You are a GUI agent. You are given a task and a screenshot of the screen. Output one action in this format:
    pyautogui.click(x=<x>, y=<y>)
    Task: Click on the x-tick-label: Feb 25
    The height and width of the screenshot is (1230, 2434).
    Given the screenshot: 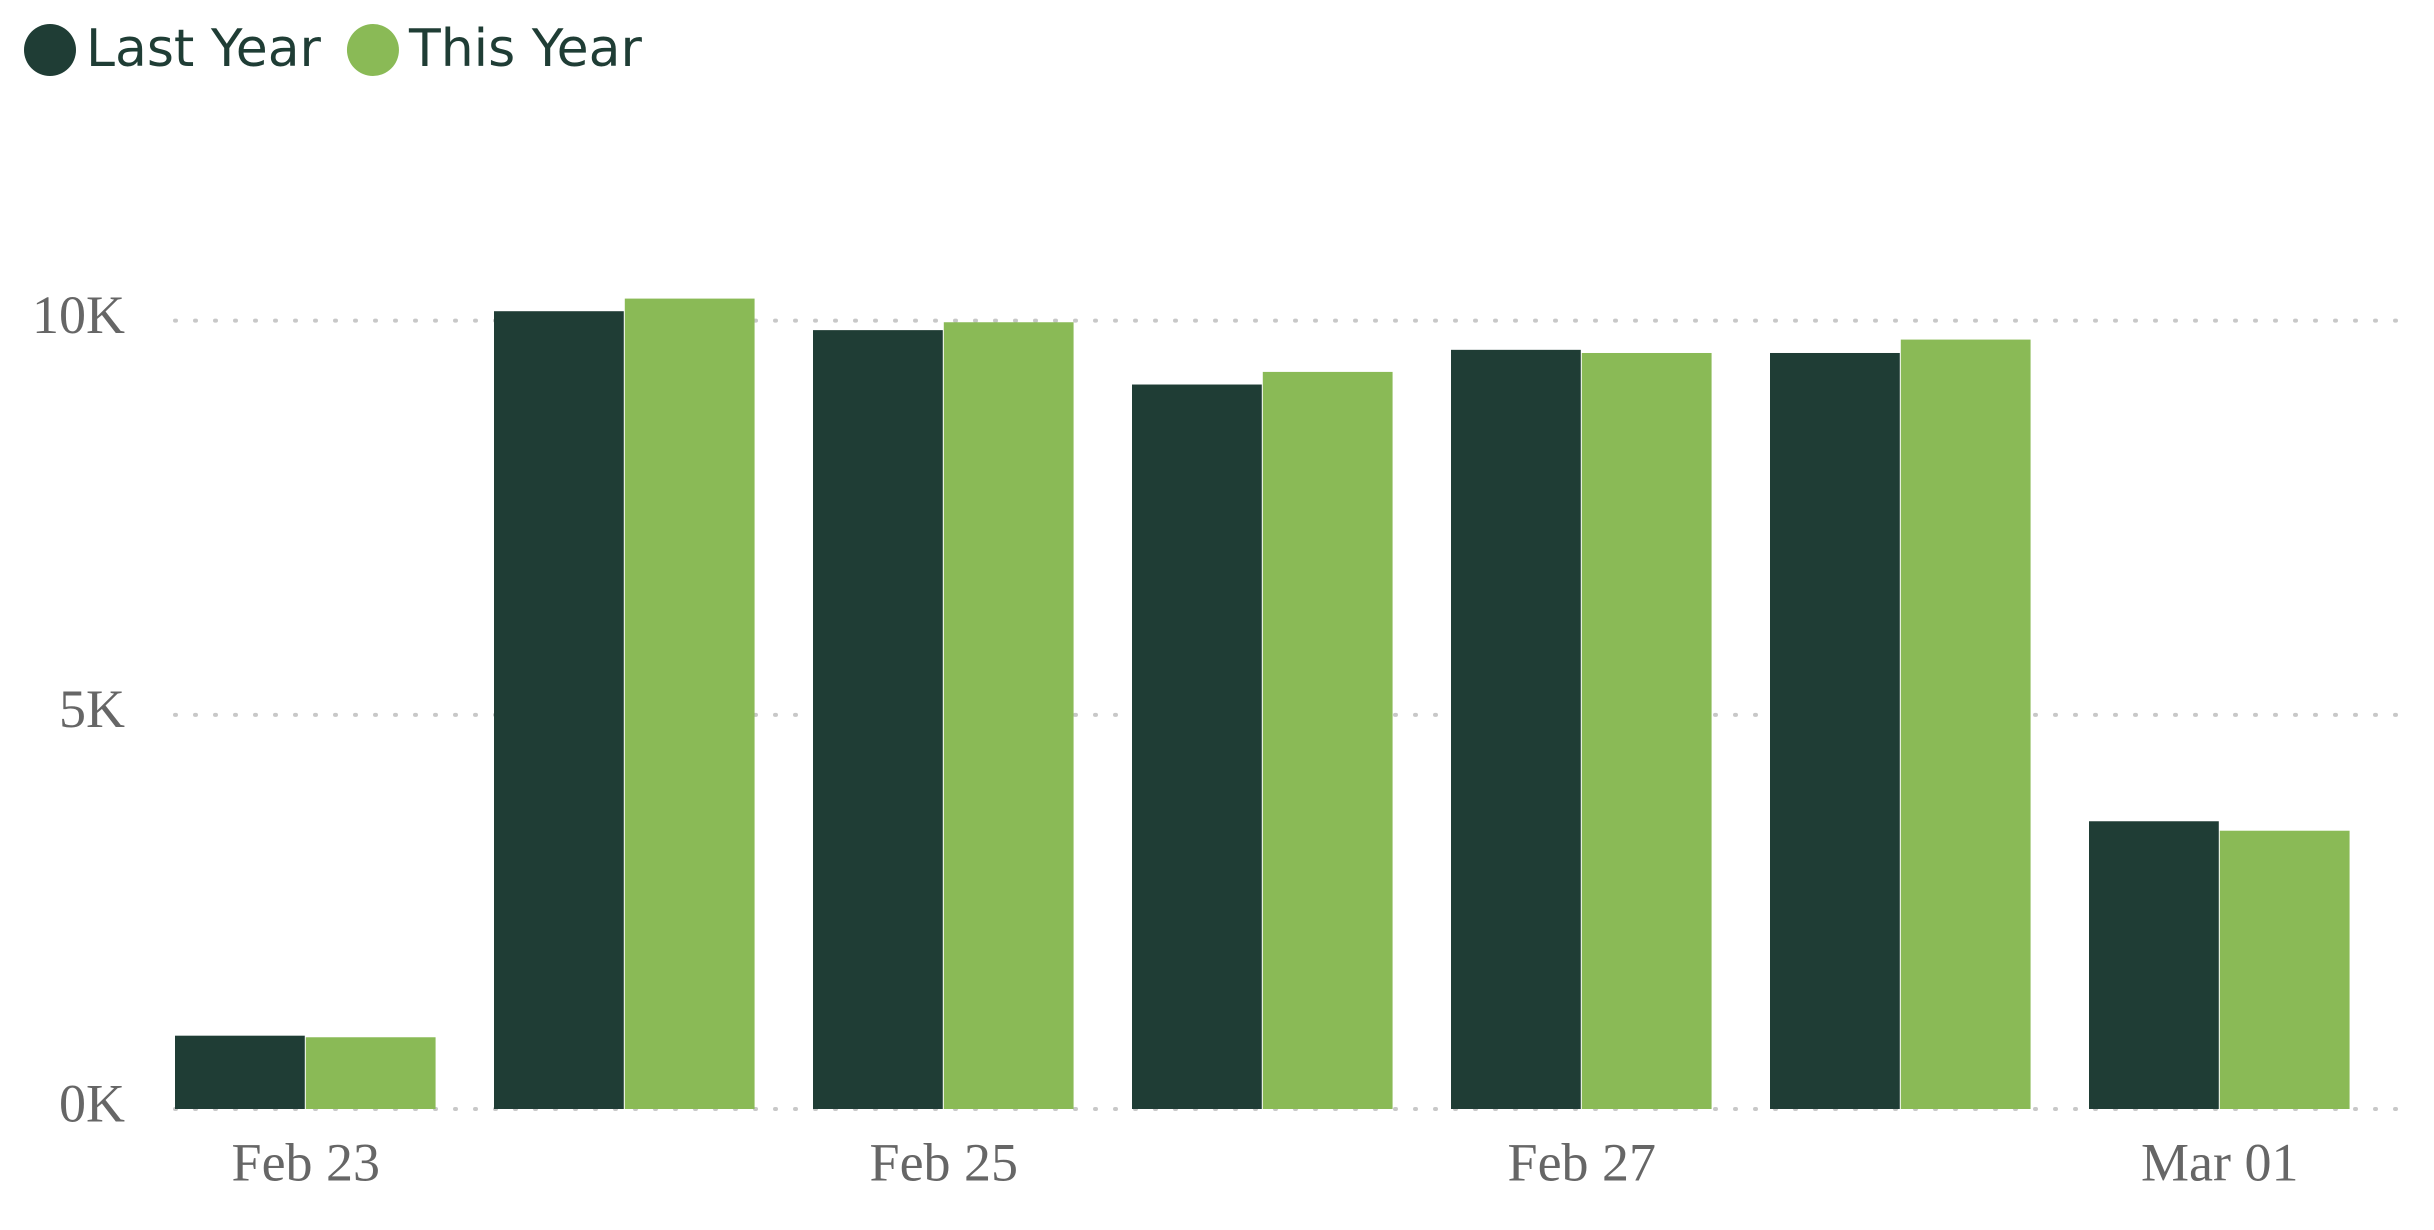 What is the action you would take?
    pyautogui.click(x=944, y=1162)
    